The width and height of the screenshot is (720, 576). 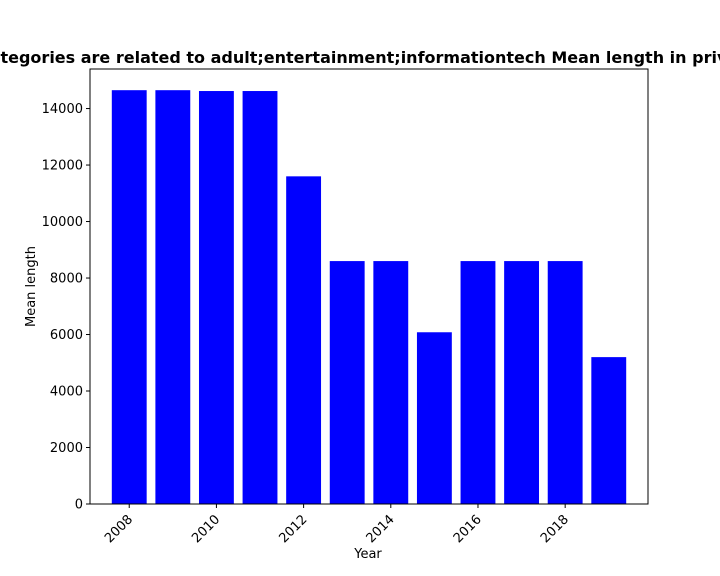 What do you see at coordinates (173, 297) in the screenshot?
I see `bar-2009` at bounding box center [173, 297].